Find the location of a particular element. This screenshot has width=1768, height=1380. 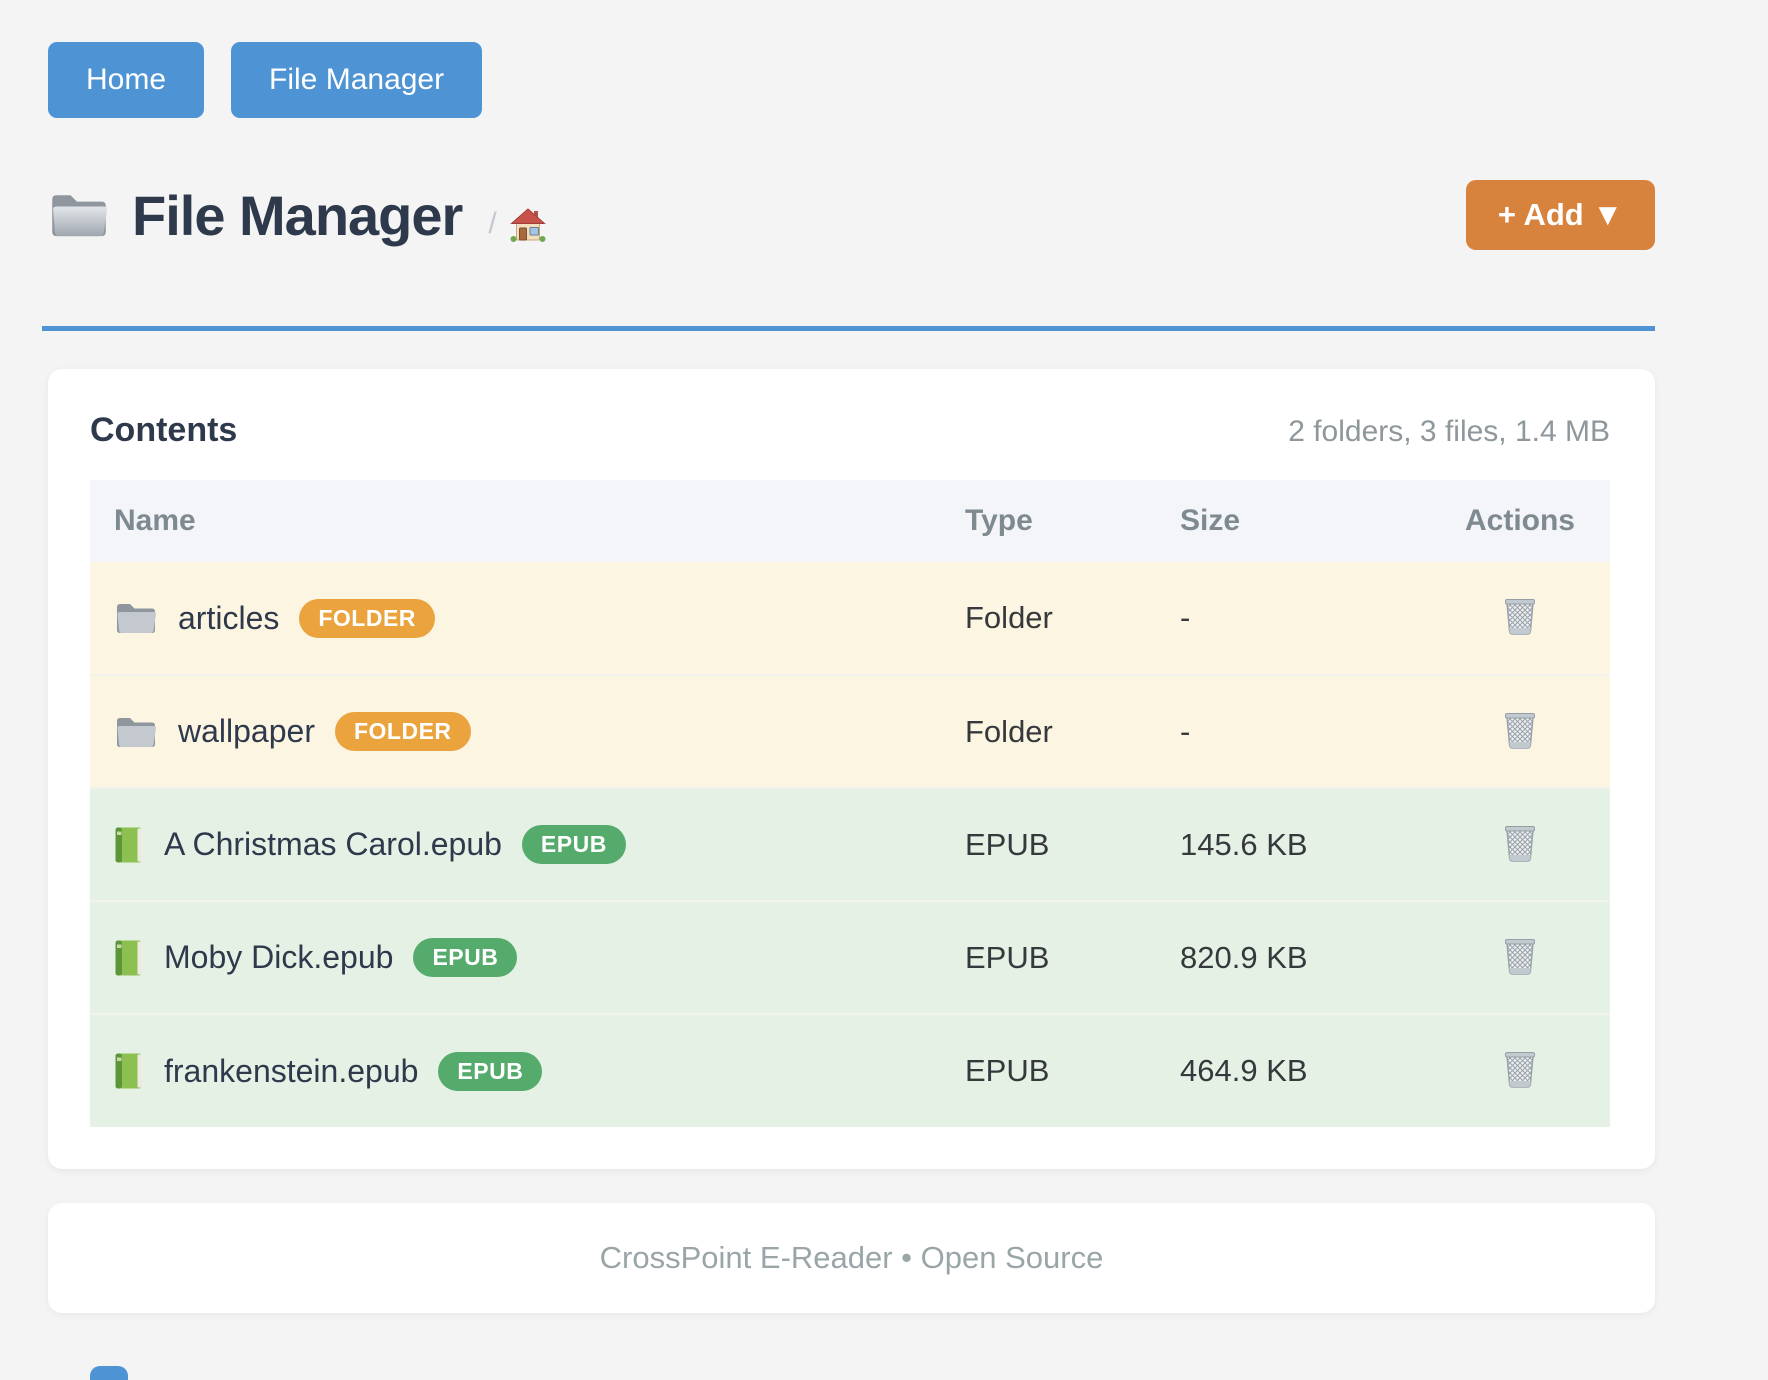

column-header-actions: Actions is located at coordinates (1520, 521).